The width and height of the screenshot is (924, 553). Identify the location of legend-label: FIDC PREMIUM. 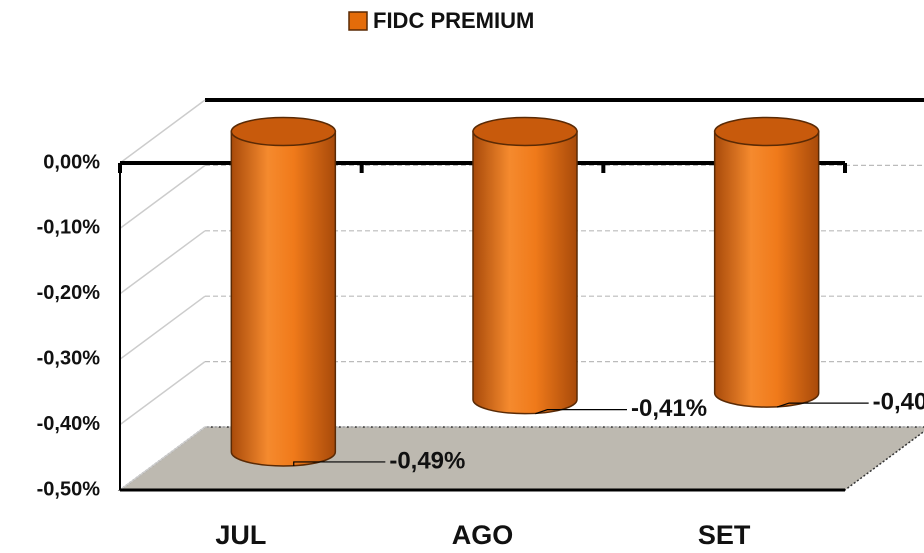
(453, 20).